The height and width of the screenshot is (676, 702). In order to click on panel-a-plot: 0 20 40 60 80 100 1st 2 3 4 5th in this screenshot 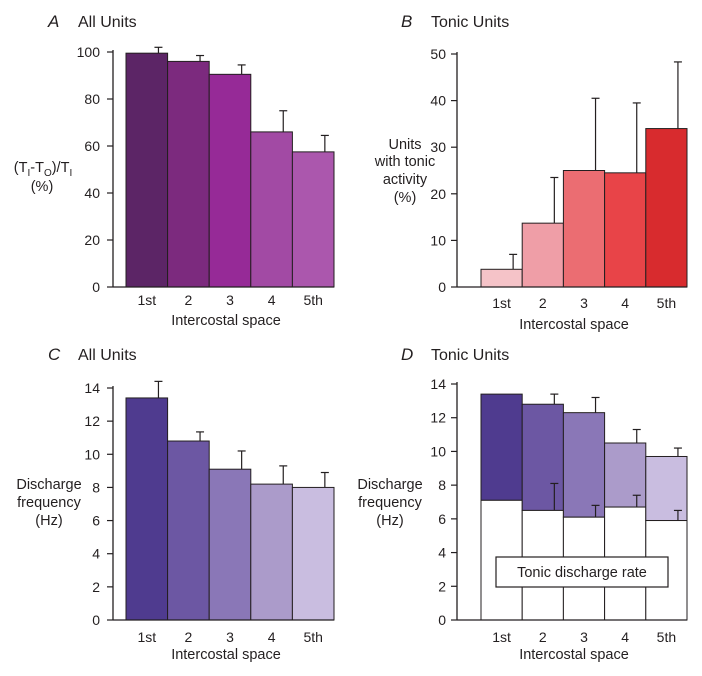, I will do `click(206, 176)`.